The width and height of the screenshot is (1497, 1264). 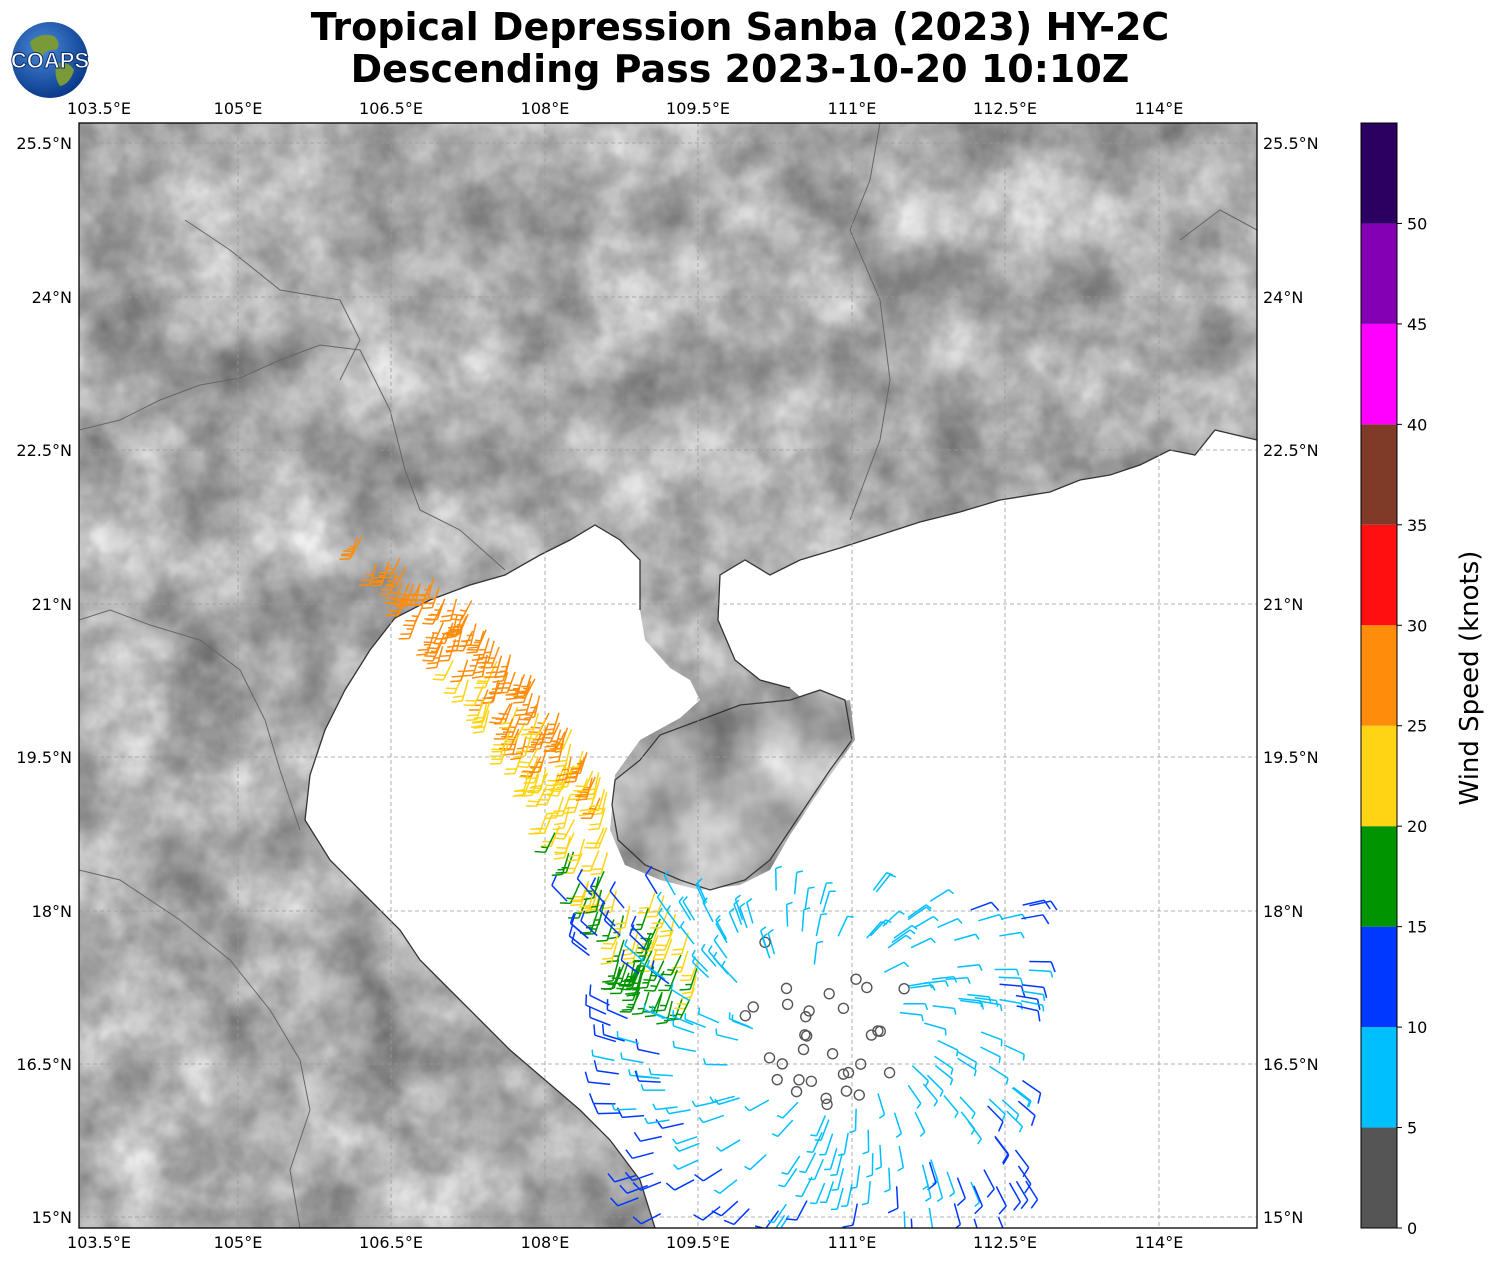 What do you see at coordinates (50, 60) in the screenshot?
I see `globe-logo-icon: COAPS` at bounding box center [50, 60].